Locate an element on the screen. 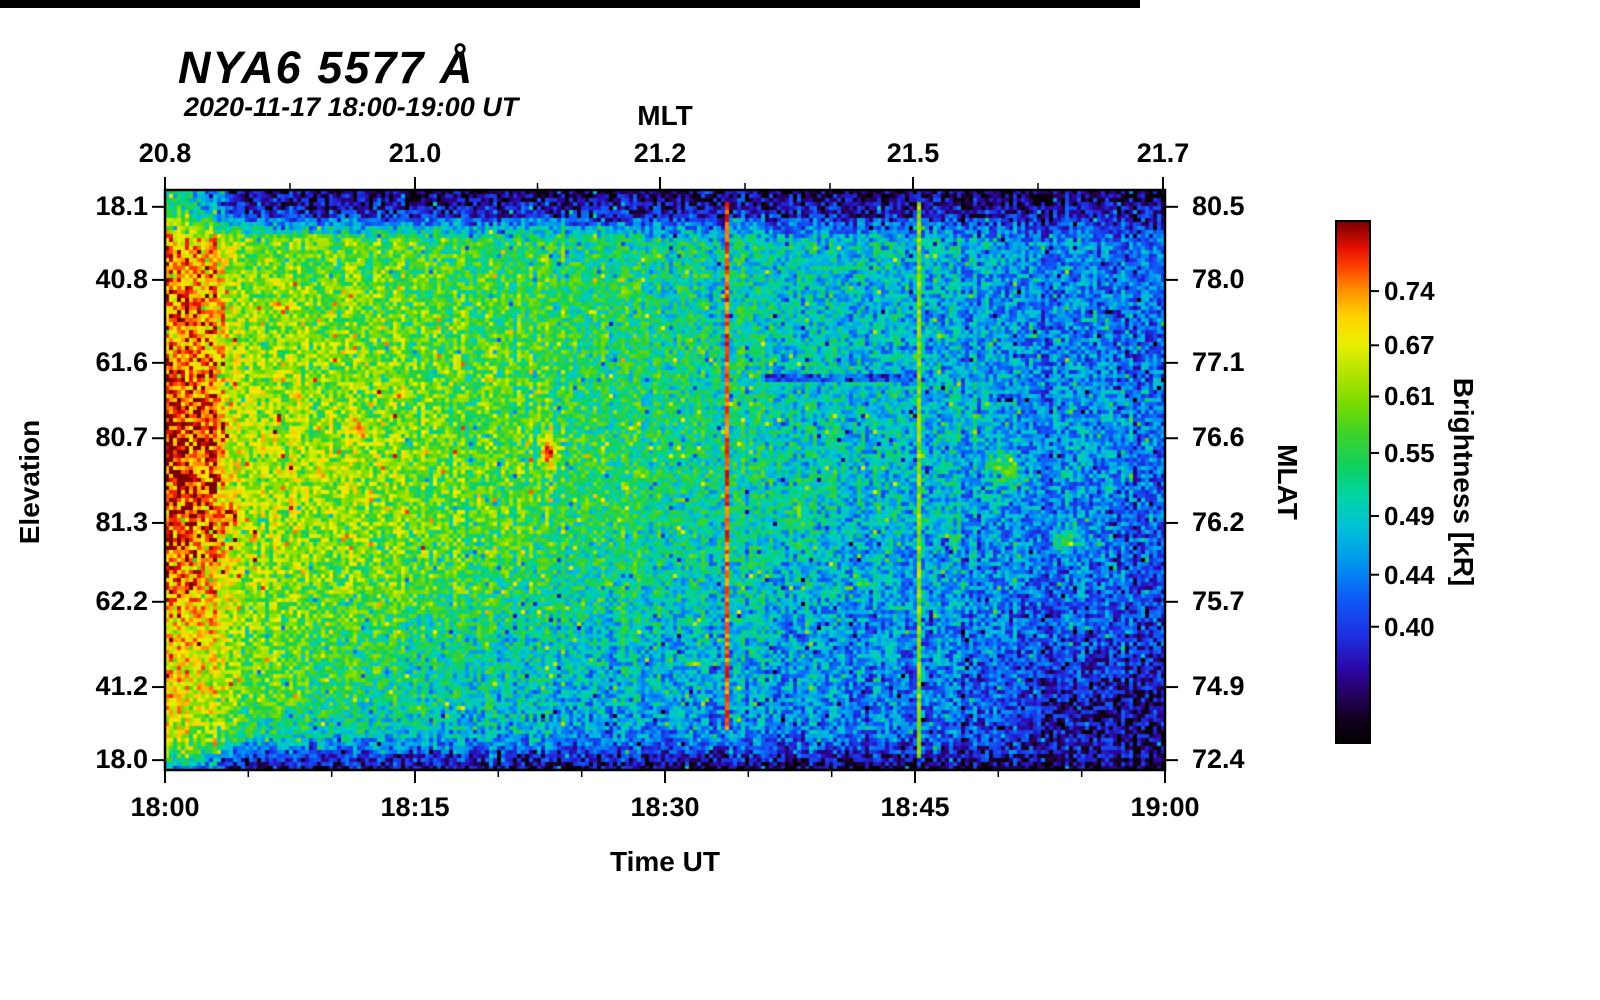 The width and height of the screenshot is (1600, 1000). colorbar-tick-label: 0.44 is located at coordinates (1409, 574).